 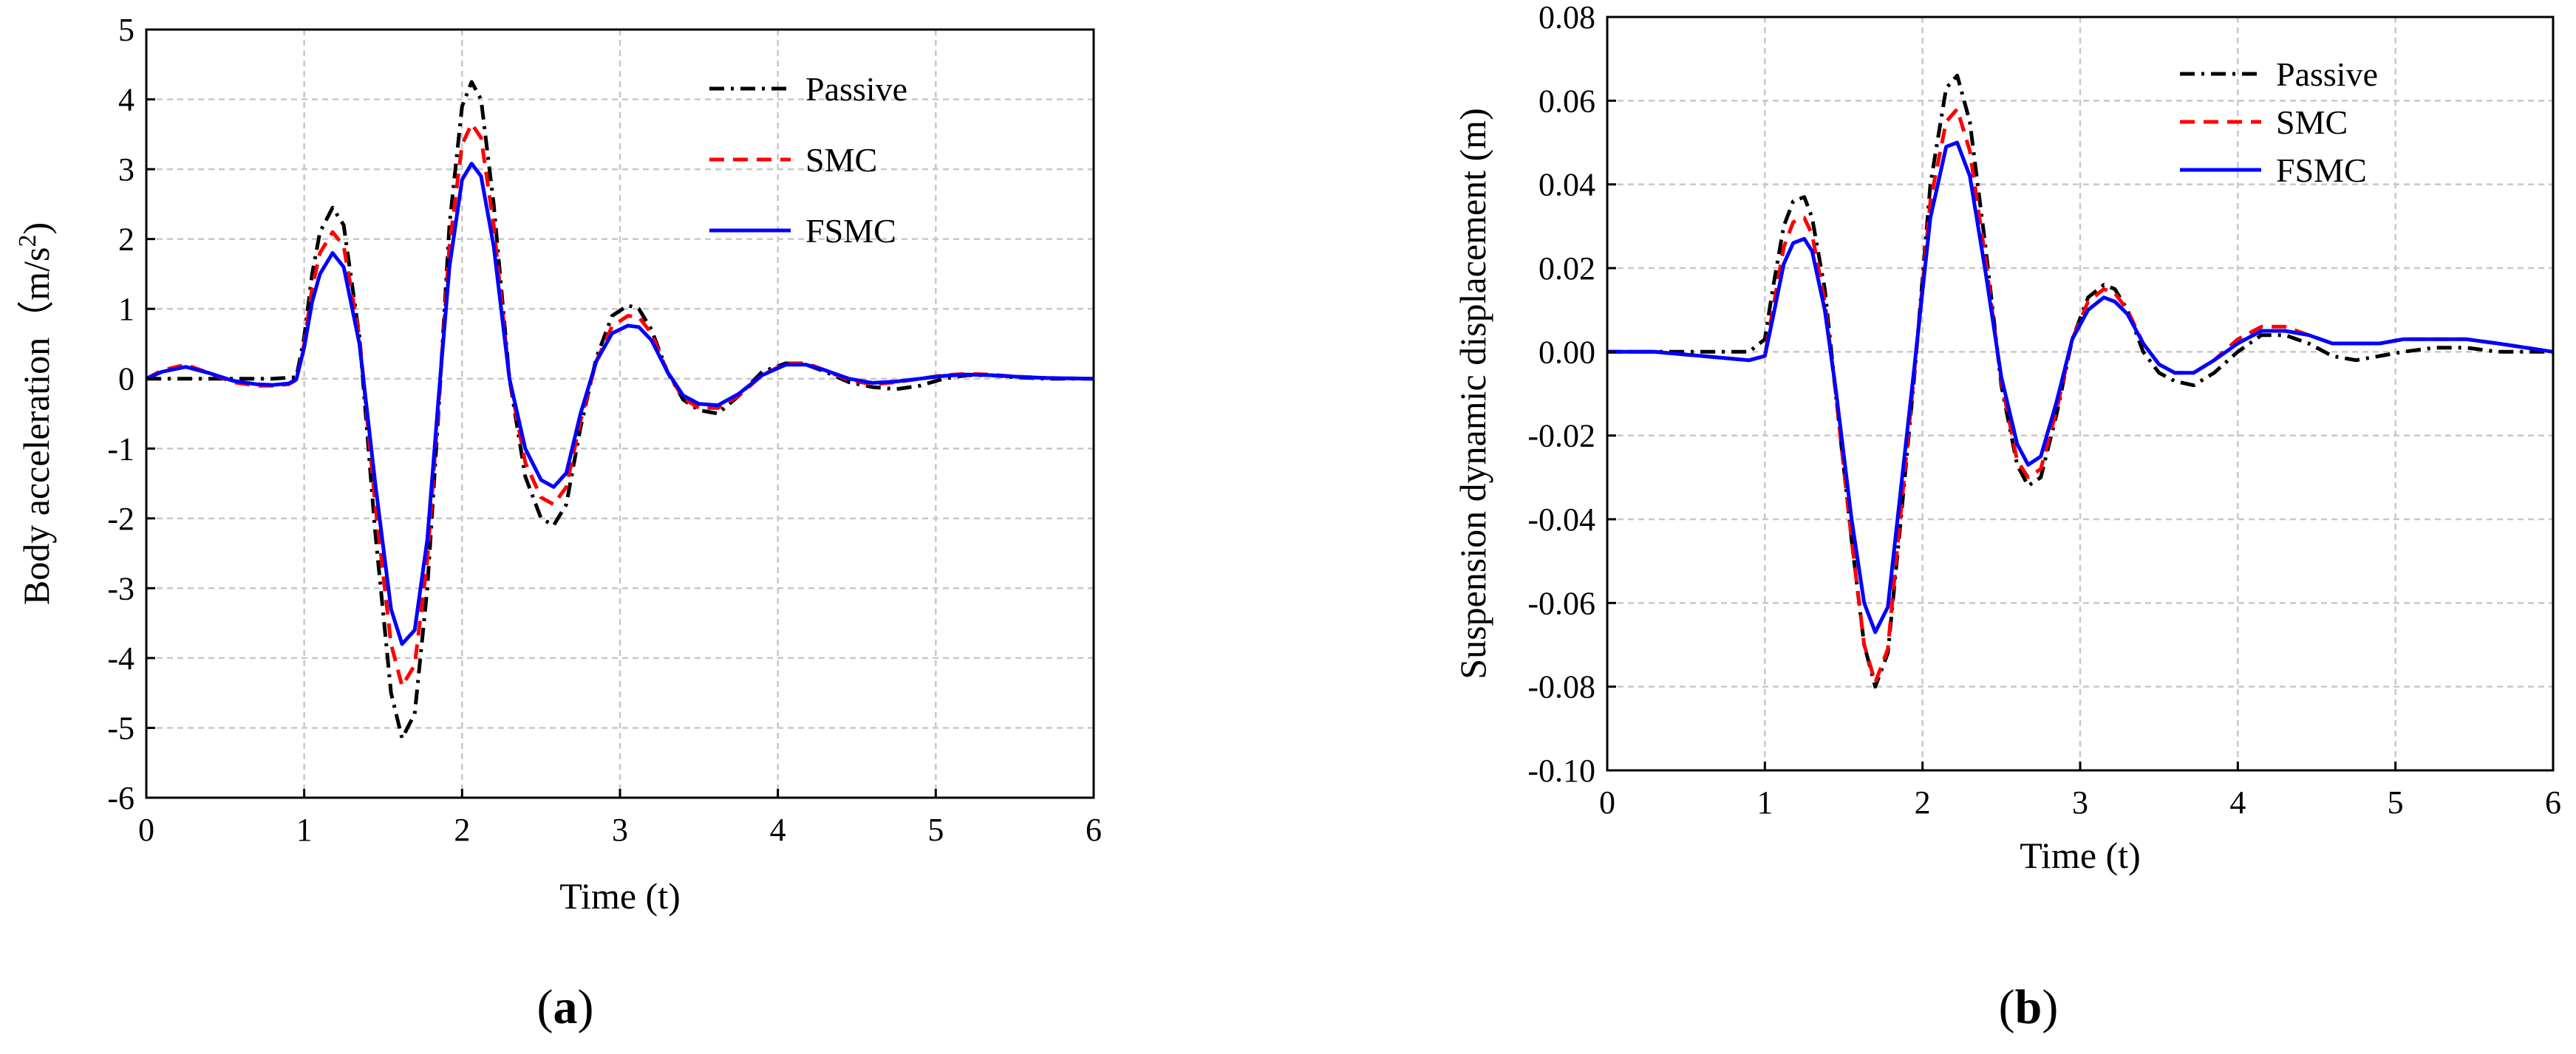 I want to click on panel-a-xtick-label: 4, so click(x=778, y=830).